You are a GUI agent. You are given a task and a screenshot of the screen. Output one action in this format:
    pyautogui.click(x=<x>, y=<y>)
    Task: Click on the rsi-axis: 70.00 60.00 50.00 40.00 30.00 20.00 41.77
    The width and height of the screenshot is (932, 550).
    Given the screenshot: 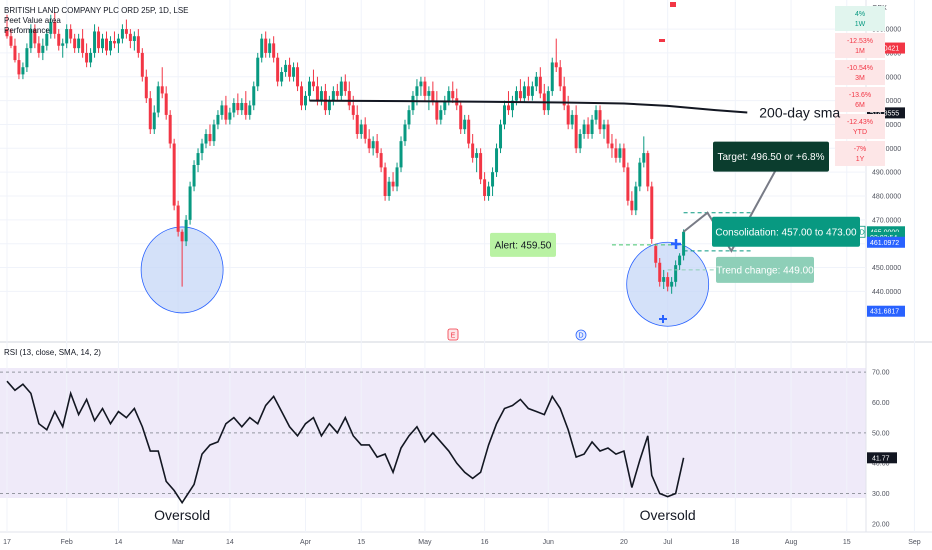 What is the action you would take?
    pyautogui.click(x=882, y=449)
    